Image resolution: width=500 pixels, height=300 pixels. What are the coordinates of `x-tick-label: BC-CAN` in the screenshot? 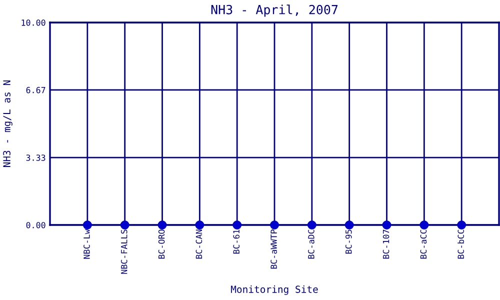 It's located at (199, 244).